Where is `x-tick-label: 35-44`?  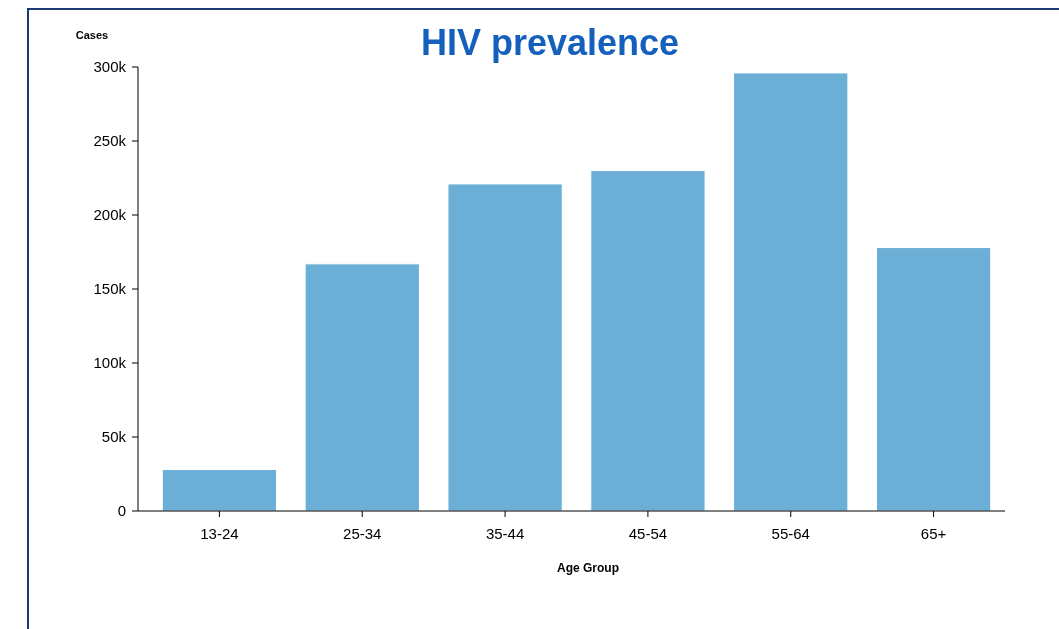
x-tick-label: 35-44 is located at coordinates (505, 533).